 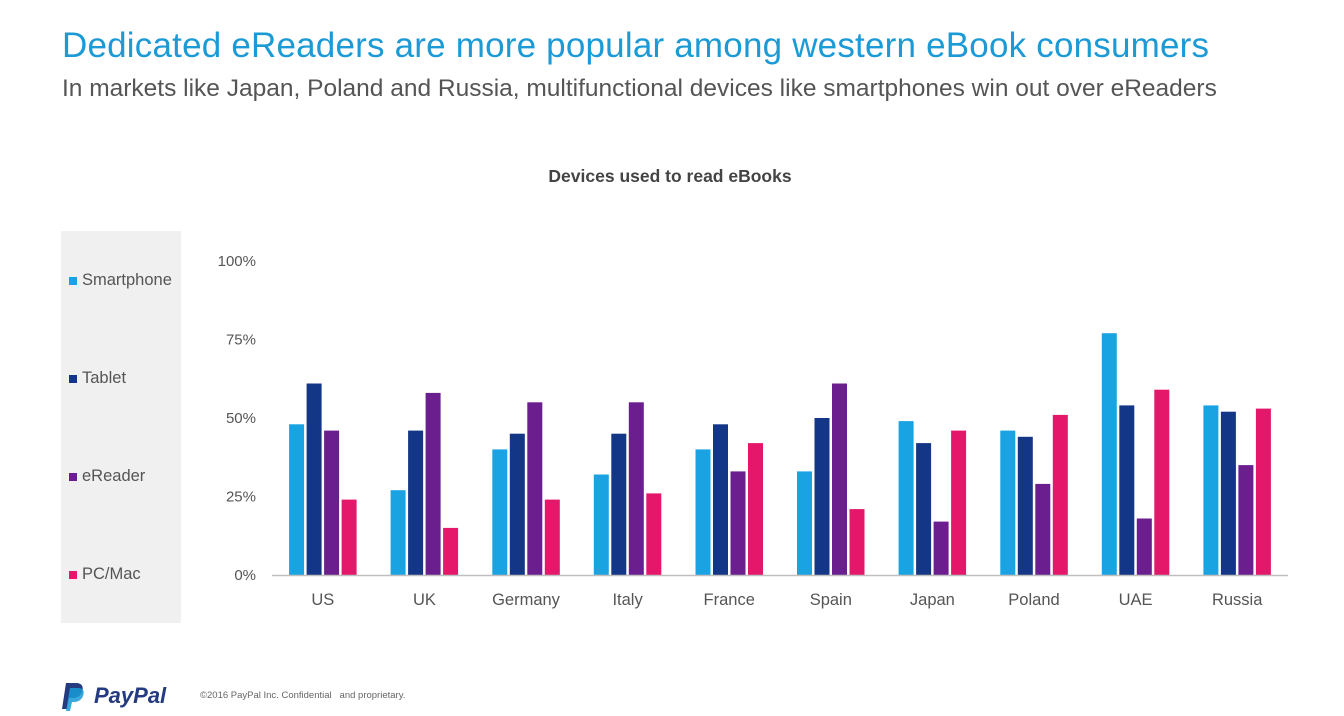 I want to click on bar-ereader-italy, so click(x=636, y=488).